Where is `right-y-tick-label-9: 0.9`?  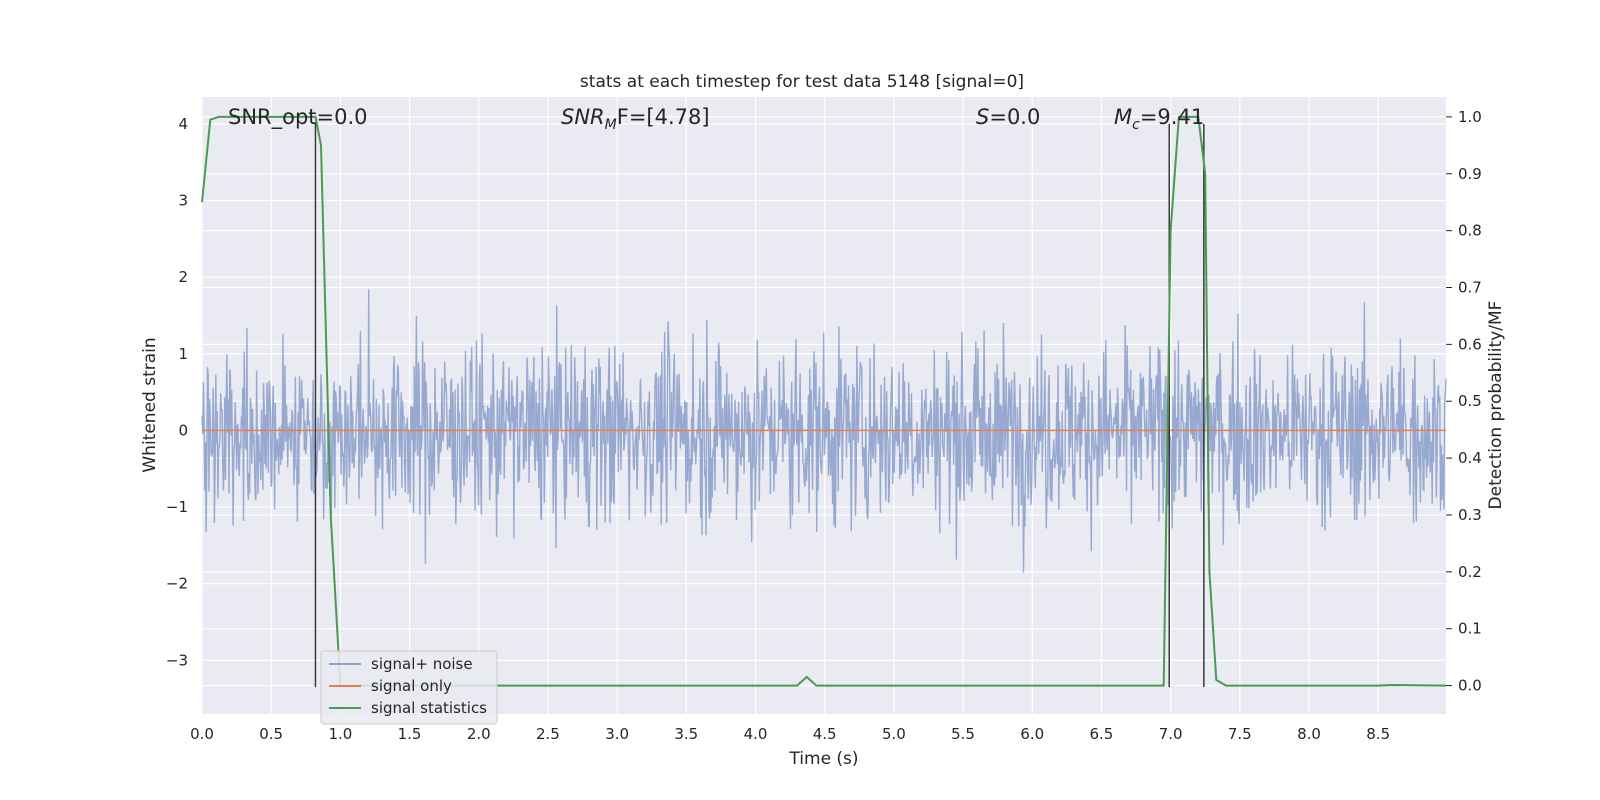 right-y-tick-label-9: 0.9 is located at coordinates (1470, 174).